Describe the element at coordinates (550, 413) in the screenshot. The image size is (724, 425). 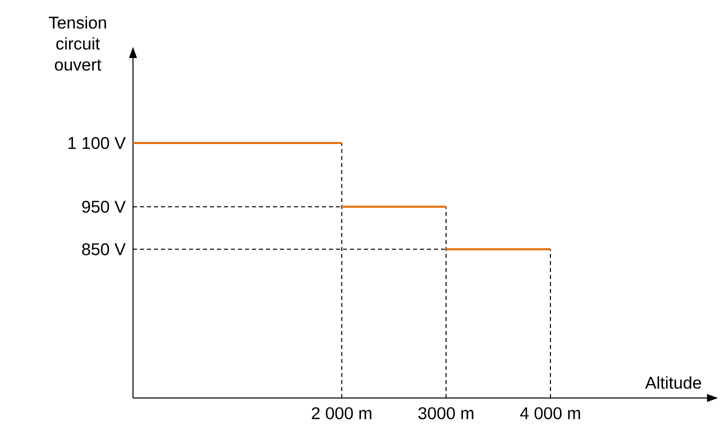
I see `x-tick-label: 4 000 m` at that location.